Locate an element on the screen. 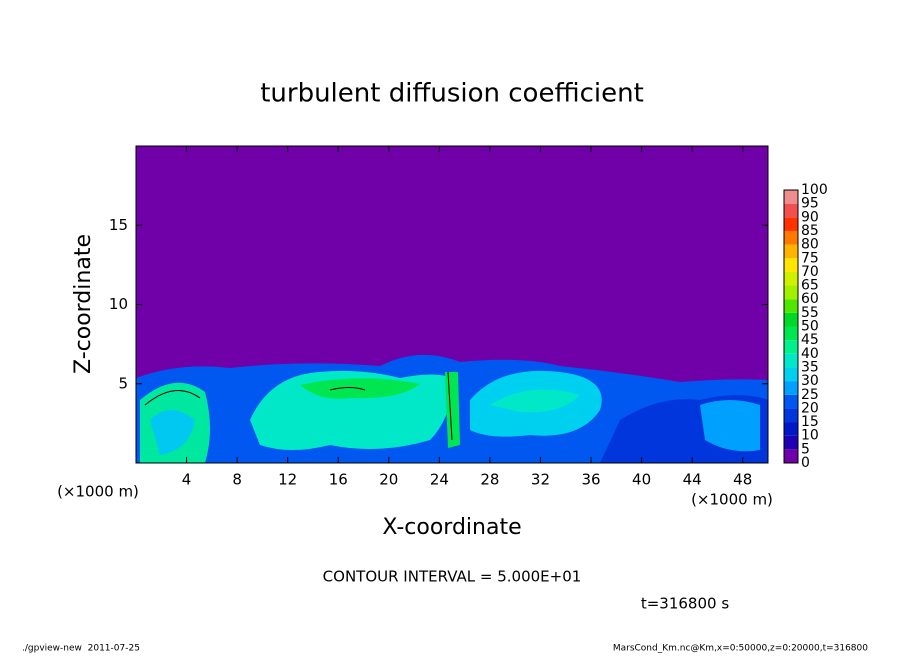 The height and width of the screenshot is (658, 904). x-tick-label: 8 is located at coordinates (237, 480).